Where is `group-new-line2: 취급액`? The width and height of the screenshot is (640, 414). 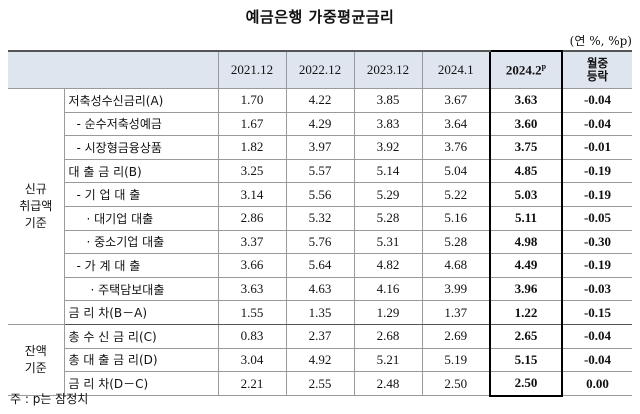
group-new-line2: 취급액 is located at coordinates (36, 205).